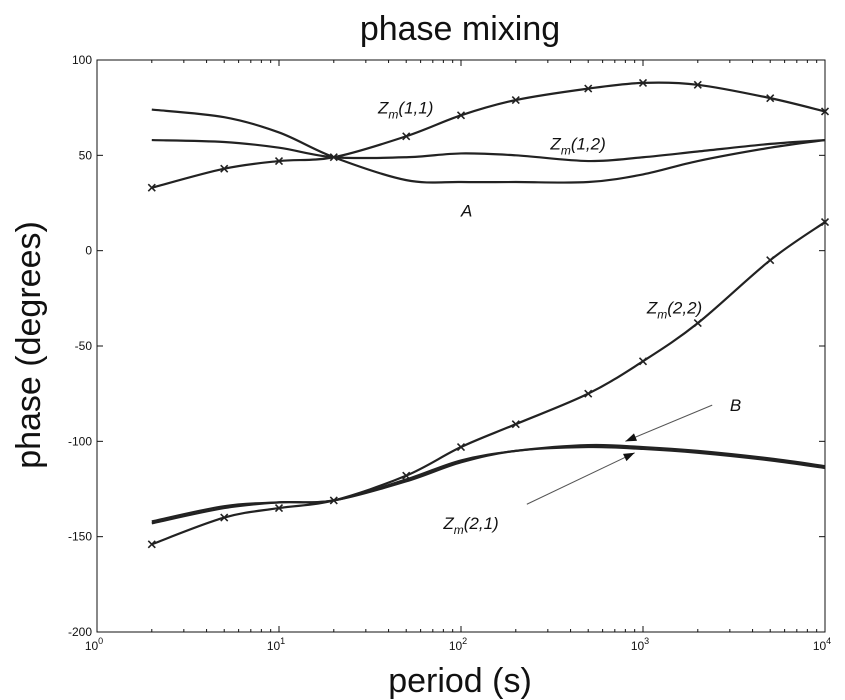 Image resolution: width=845 pixels, height=700 pixels. I want to click on chart-title: phase mixing, so click(460, 29).